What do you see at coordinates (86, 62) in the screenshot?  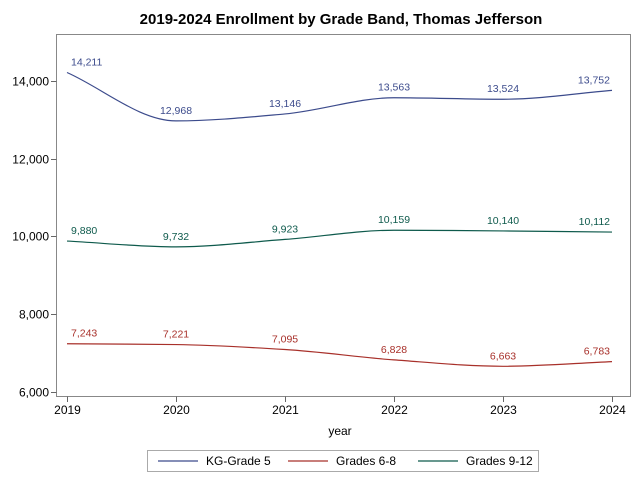 I see `data-label: 14,211` at bounding box center [86, 62].